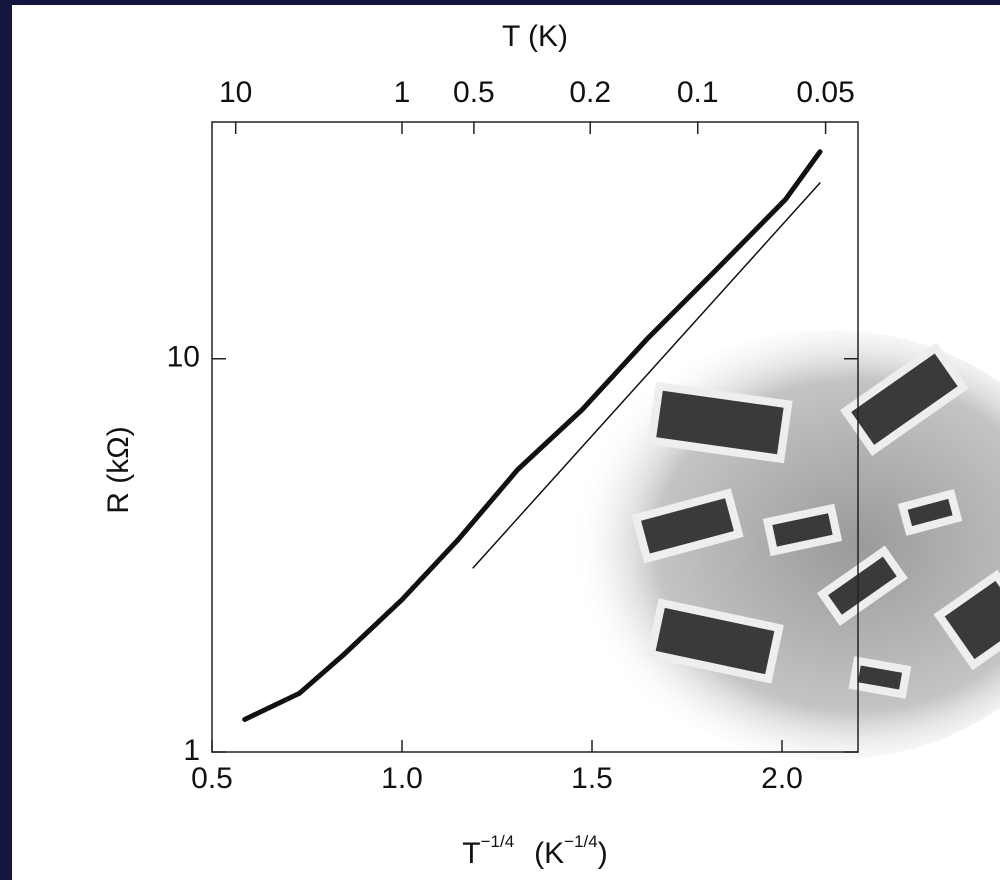 This screenshot has width=1000, height=880. What do you see at coordinates (191, 750) in the screenshot?
I see `y-tick-label: 1` at bounding box center [191, 750].